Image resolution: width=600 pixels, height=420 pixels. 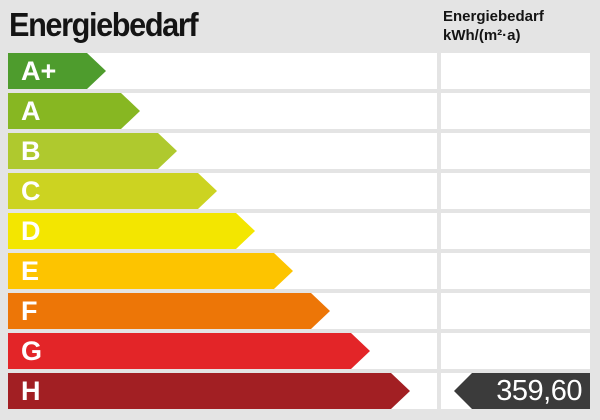 What do you see at coordinates (169, 311) in the screenshot?
I see `rating-arrow: F` at bounding box center [169, 311].